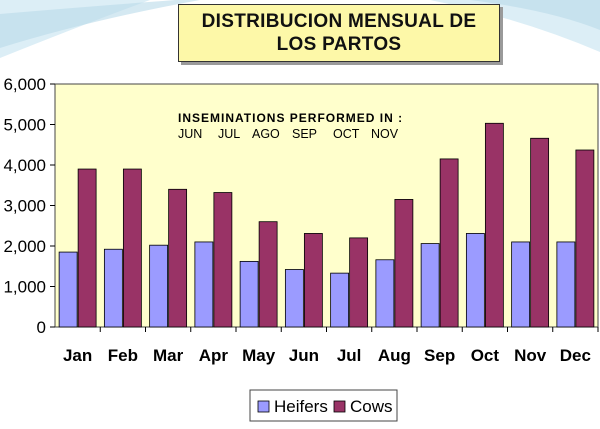 This screenshot has height=429, width=600. Describe the element at coordinates (24, 165) in the screenshot. I see `y-tick-label: 4,000` at that location.